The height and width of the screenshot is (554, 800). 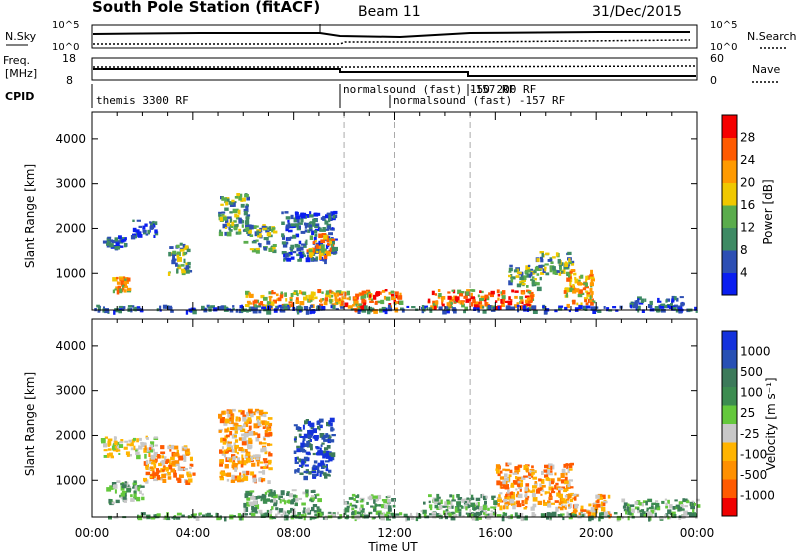 I want to click on colorbar-swatch, so click(x=729, y=126).